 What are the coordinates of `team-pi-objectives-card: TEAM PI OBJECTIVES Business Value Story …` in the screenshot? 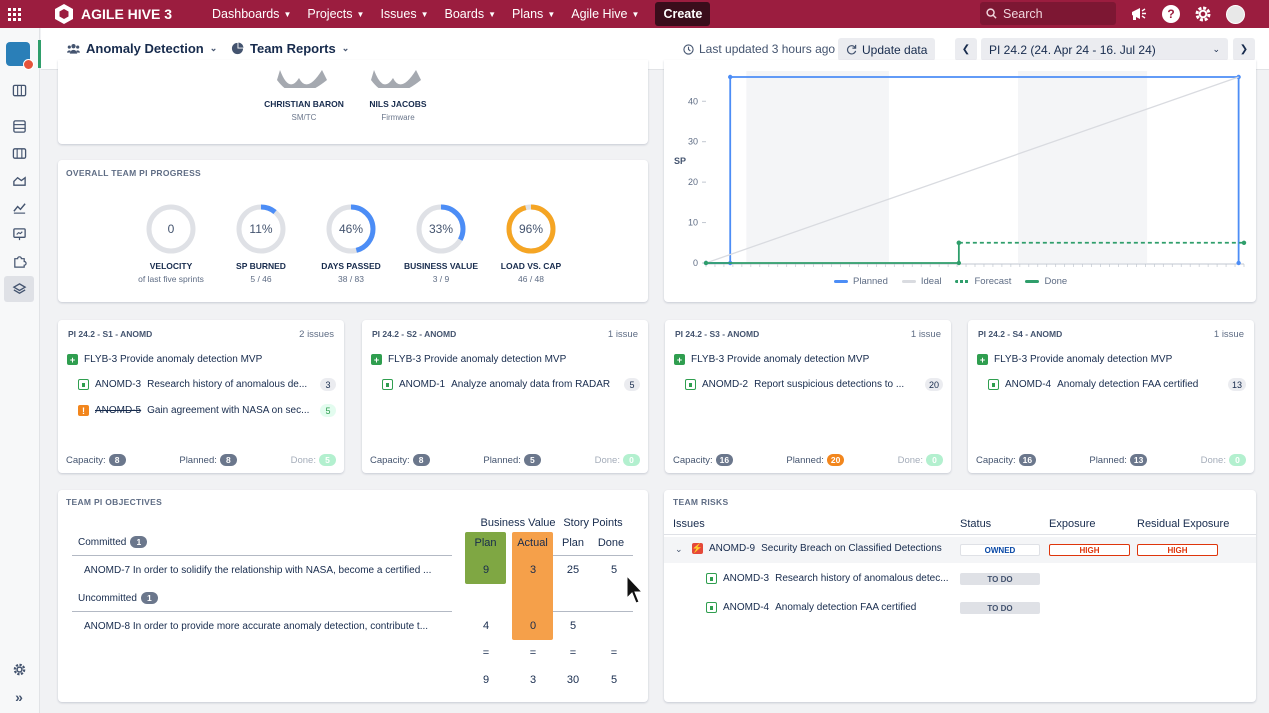 It's located at (353, 596).